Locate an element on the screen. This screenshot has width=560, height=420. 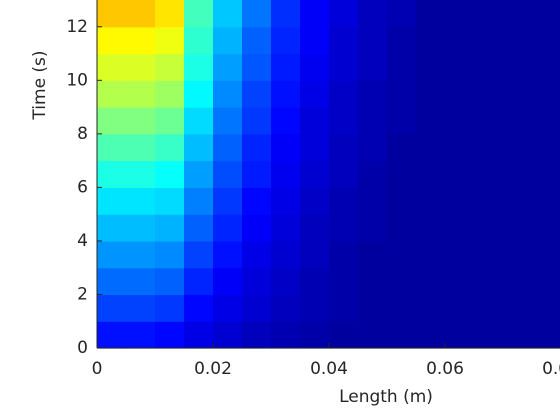
x-tick-label: 0.02 is located at coordinates (213, 369).